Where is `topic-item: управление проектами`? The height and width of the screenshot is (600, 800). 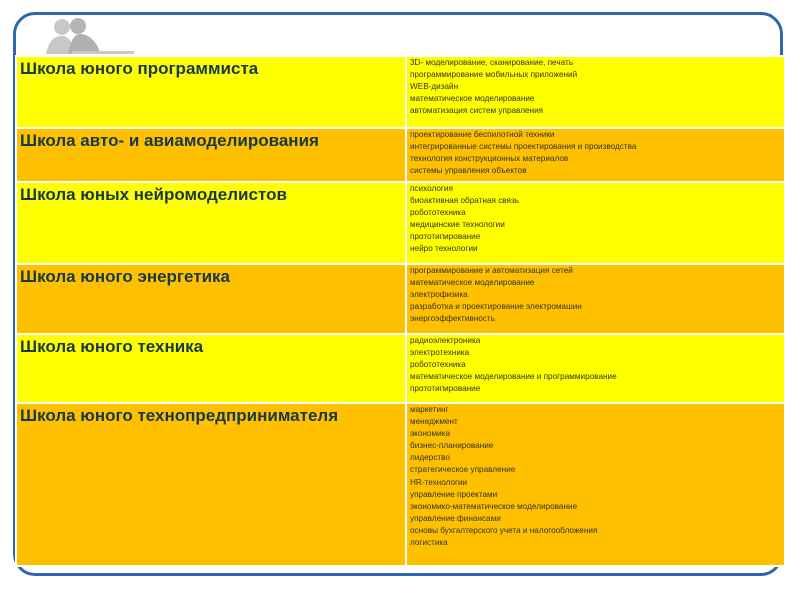
topic-item: управление проектами is located at coordinates (454, 494).